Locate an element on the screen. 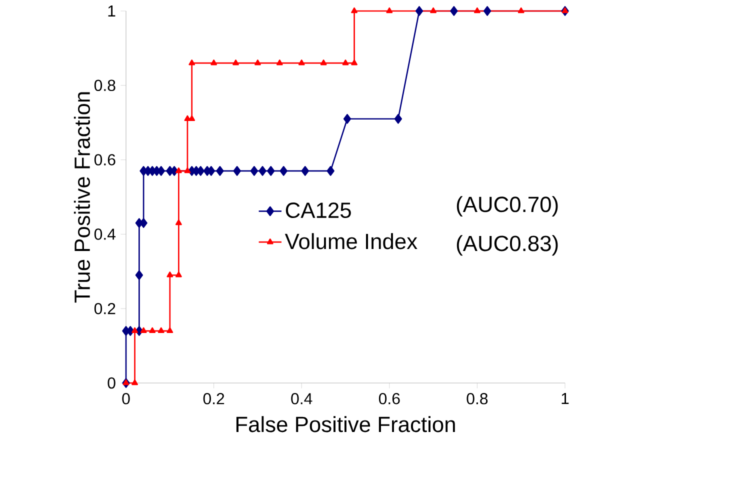 Image resolution: width=750 pixels, height=489 pixels. x-tick-label: 0.6 is located at coordinates (389, 398).